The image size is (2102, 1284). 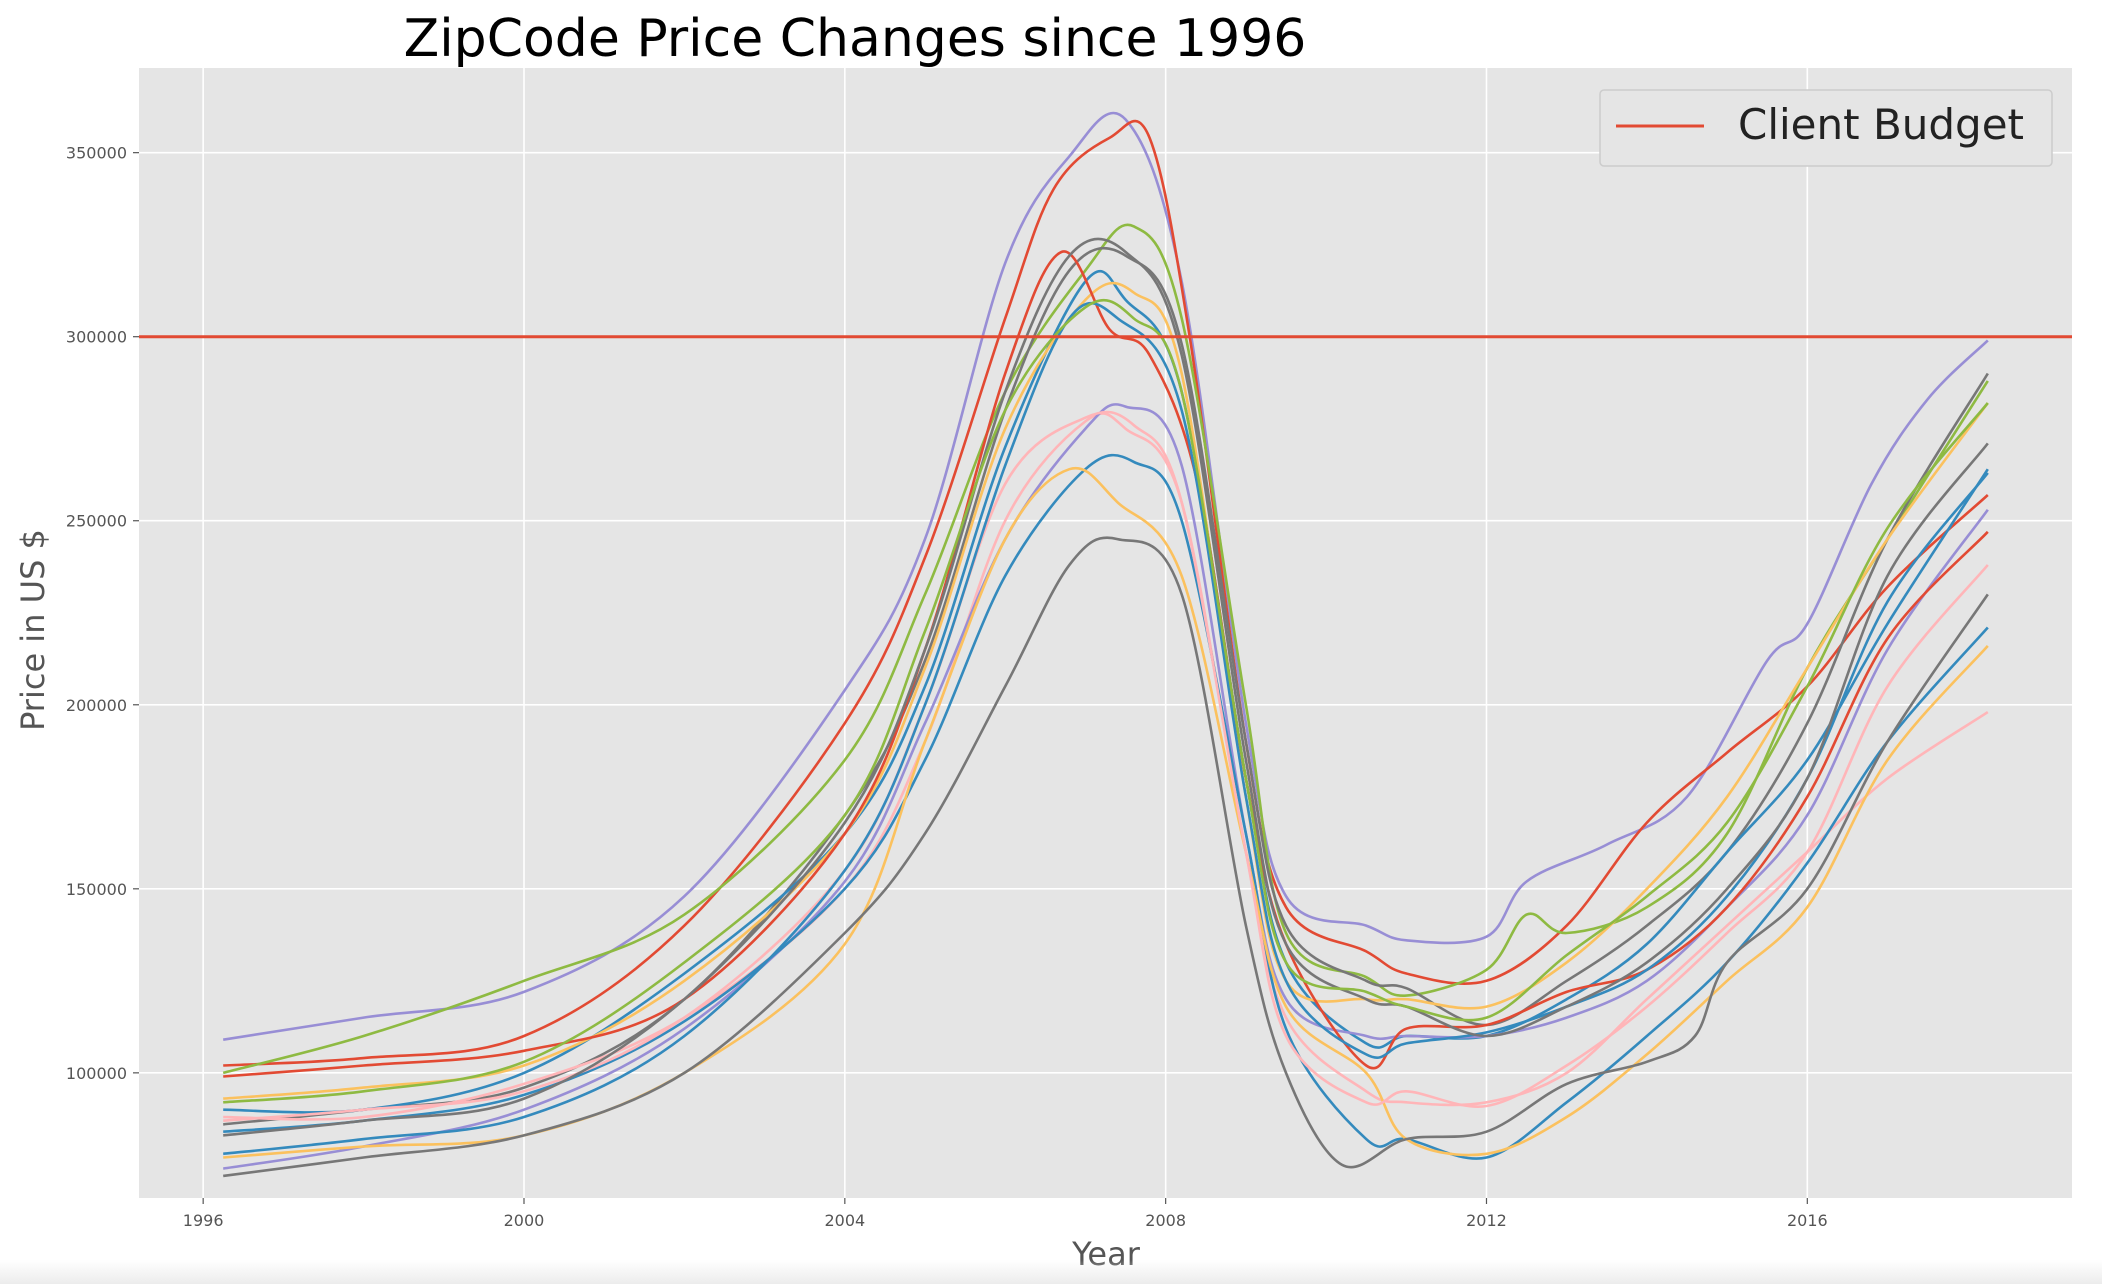 I want to click on x-tick-label: 2000, so click(x=524, y=1220).